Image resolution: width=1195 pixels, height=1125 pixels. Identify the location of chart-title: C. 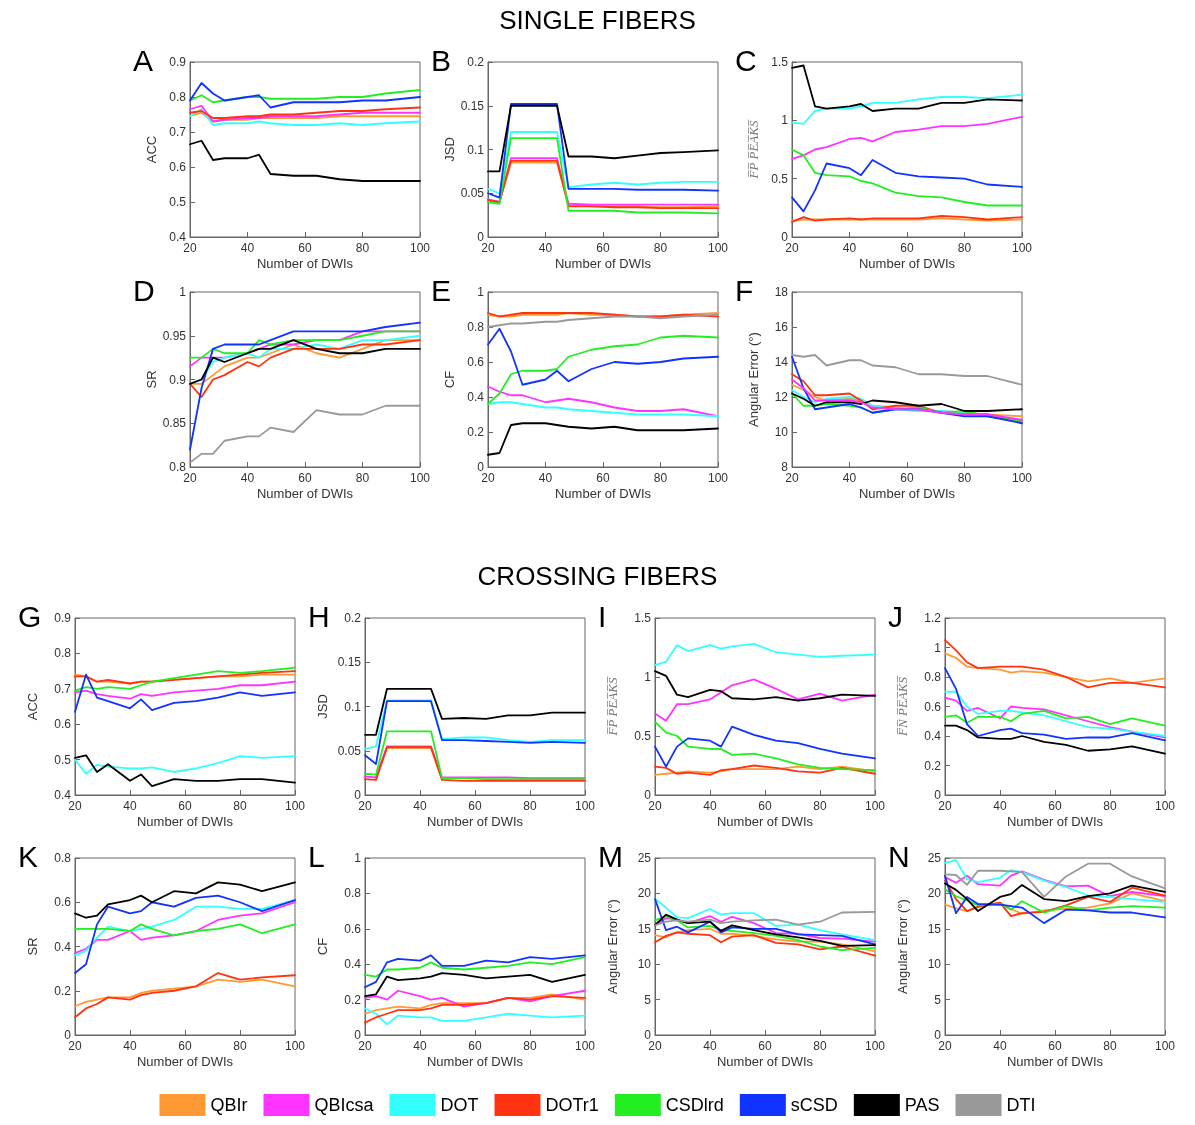
(746, 60).